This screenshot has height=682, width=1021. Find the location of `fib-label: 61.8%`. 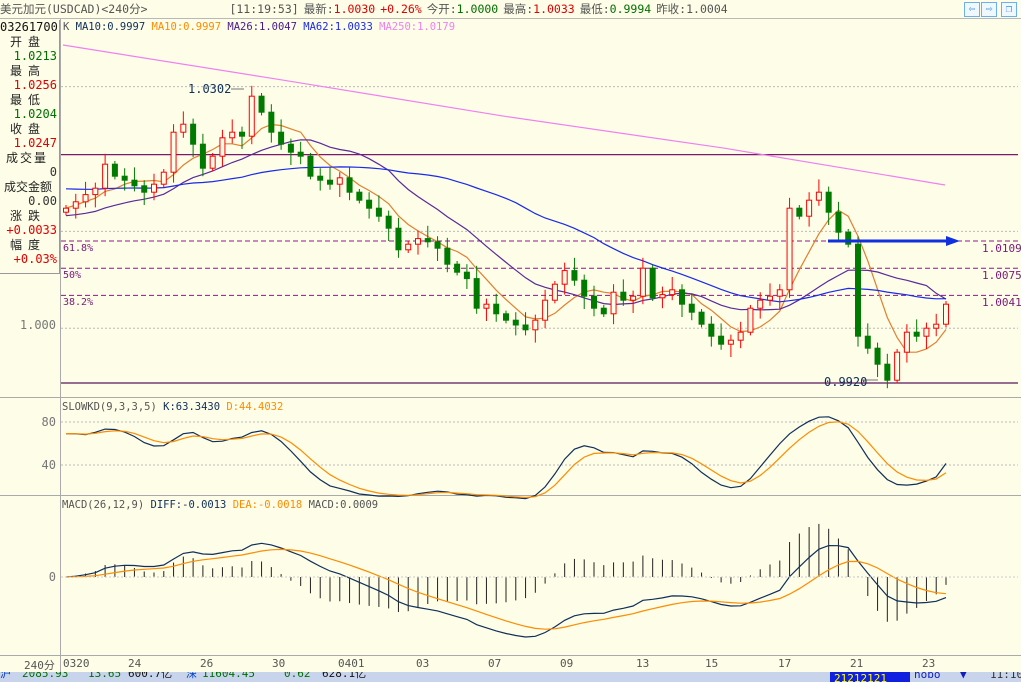

fib-label: 61.8% is located at coordinates (78, 248).